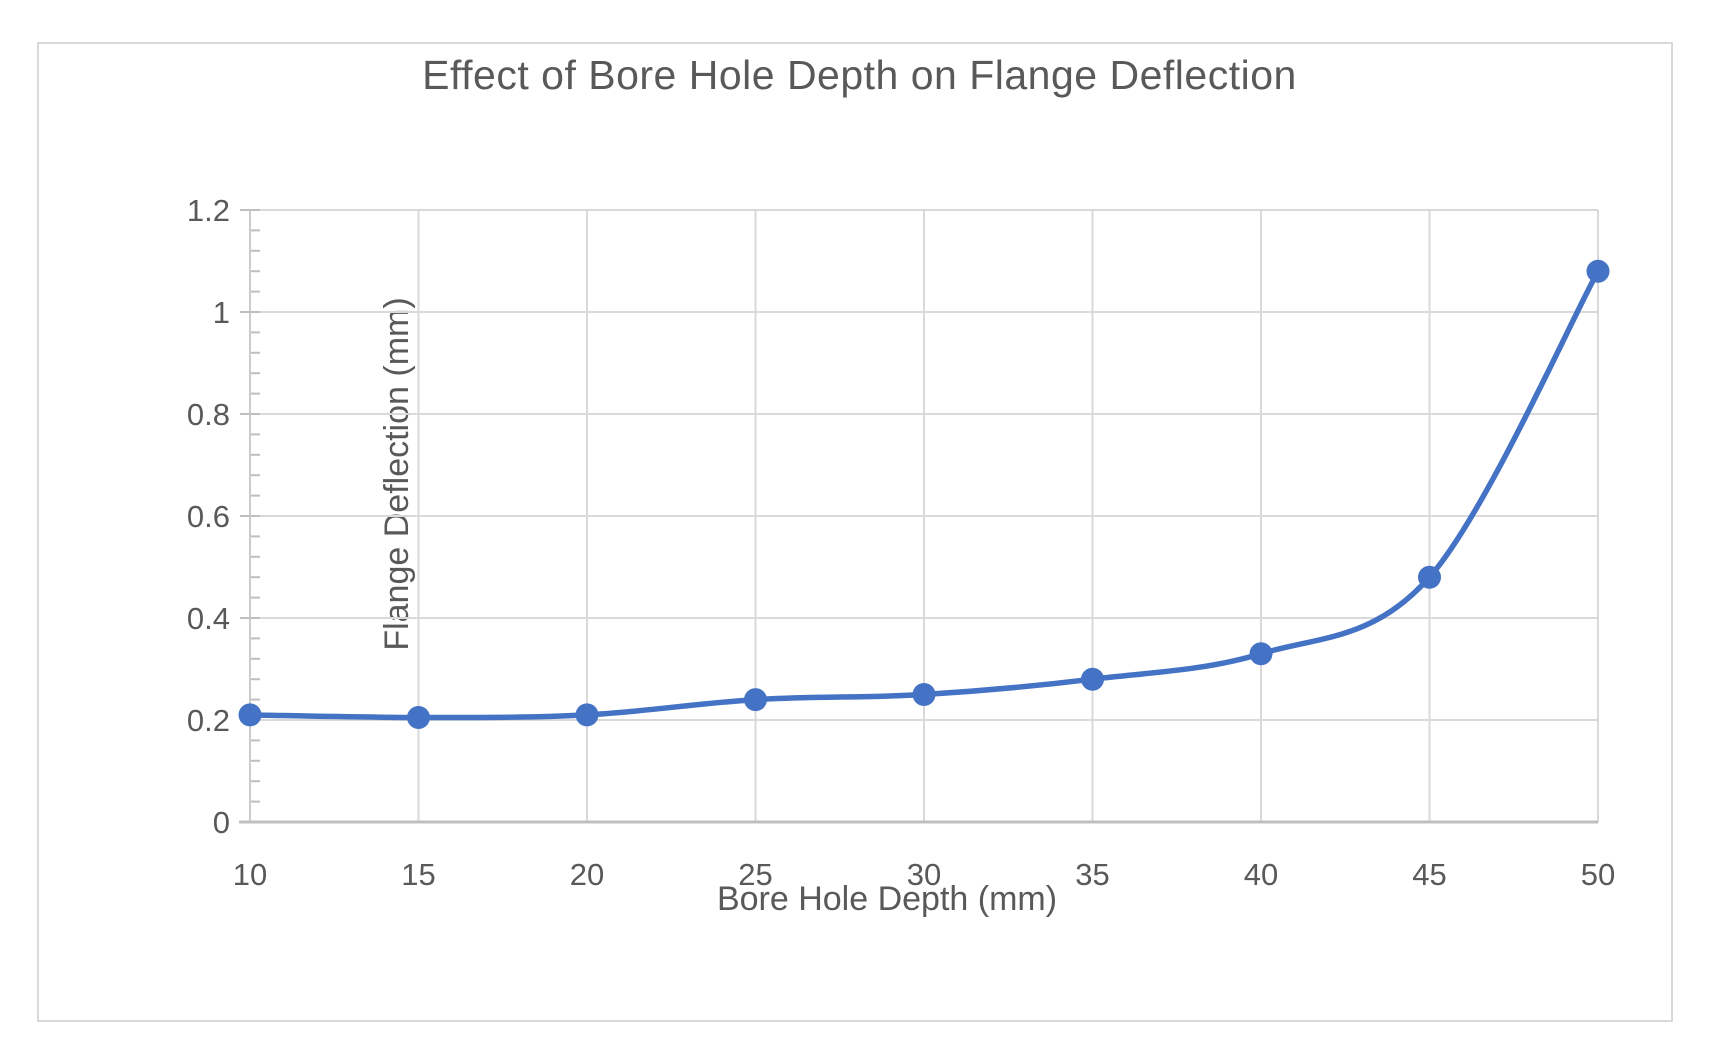 The width and height of the screenshot is (1719, 1064). What do you see at coordinates (755, 874) in the screenshot?
I see `x-tick-label: 25` at bounding box center [755, 874].